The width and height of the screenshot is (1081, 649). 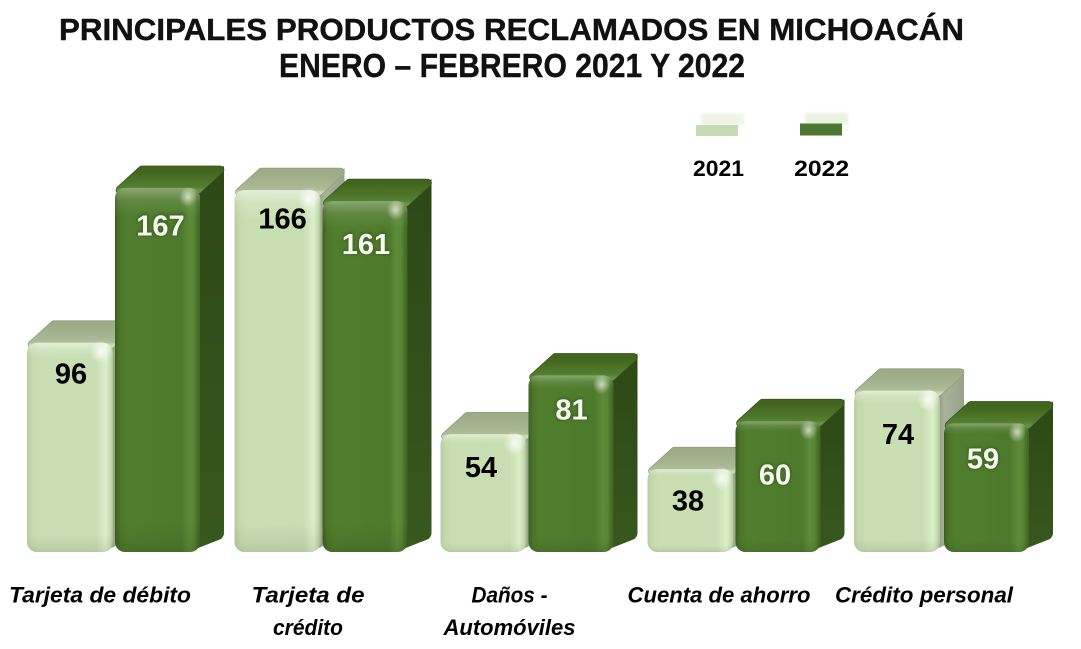 I want to click on svg-text: Tarjeta de, so click(x=308, y=595).